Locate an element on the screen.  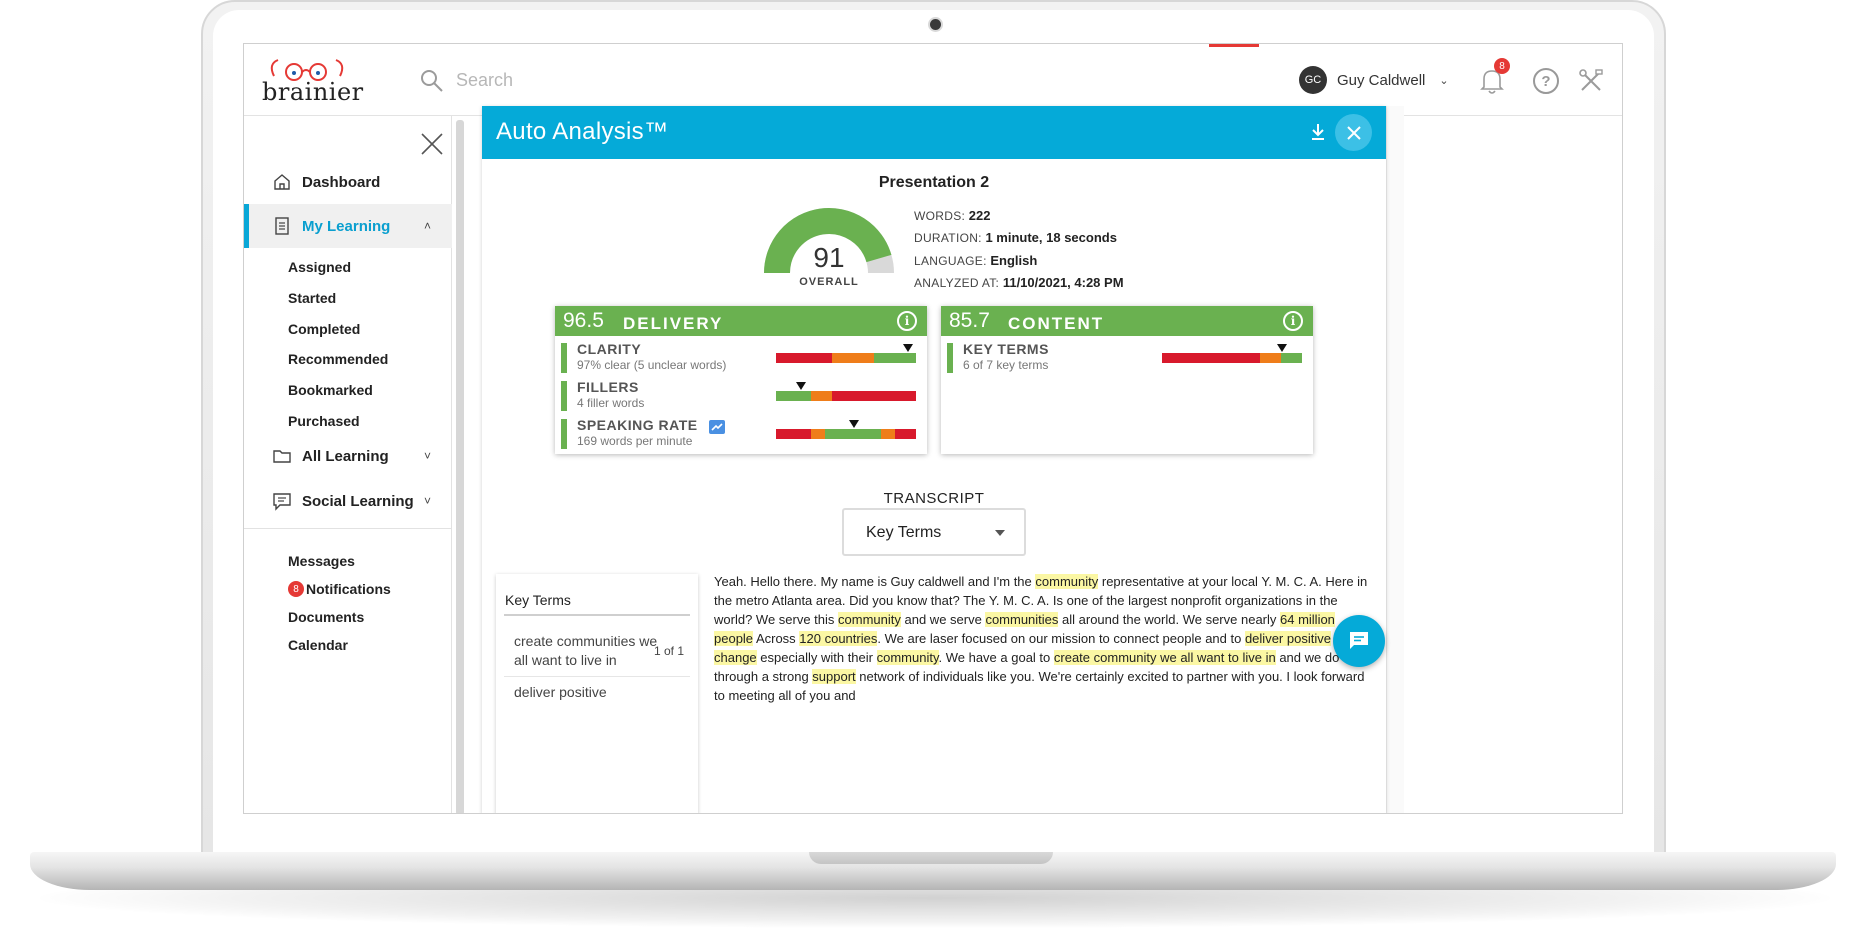
key-term-count: 1 of 1 is located at coordinates (669, 651).